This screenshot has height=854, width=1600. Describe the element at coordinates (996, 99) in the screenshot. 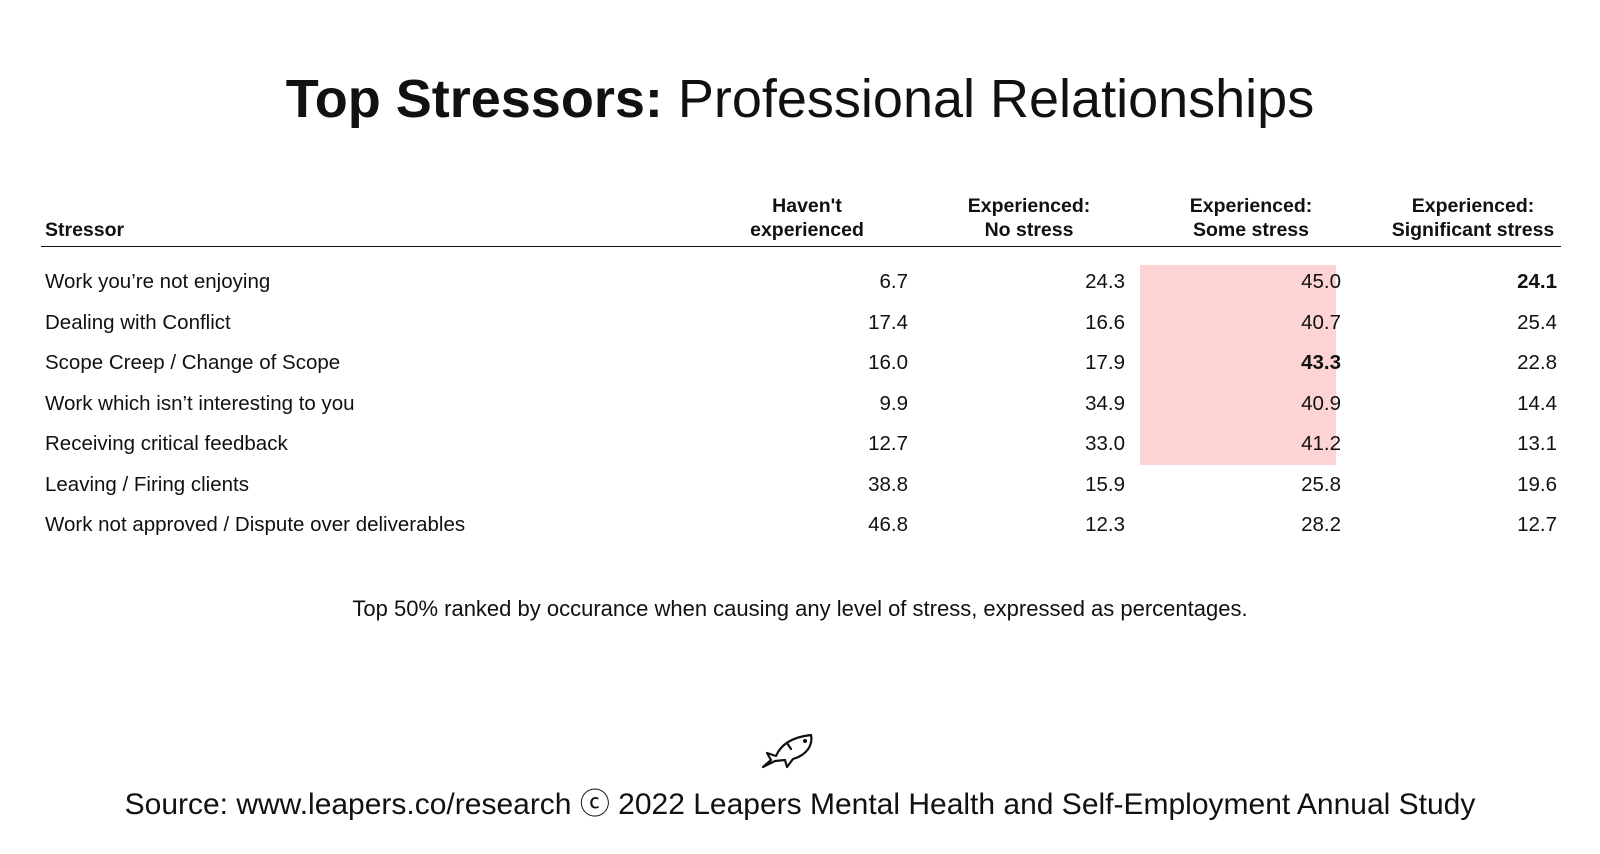

I see `title-regular: Professional Relationships` at that location.